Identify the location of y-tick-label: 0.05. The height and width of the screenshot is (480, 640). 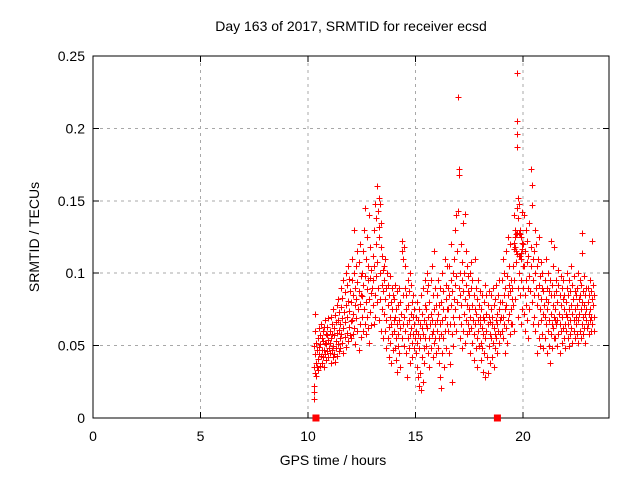
(71, 346).